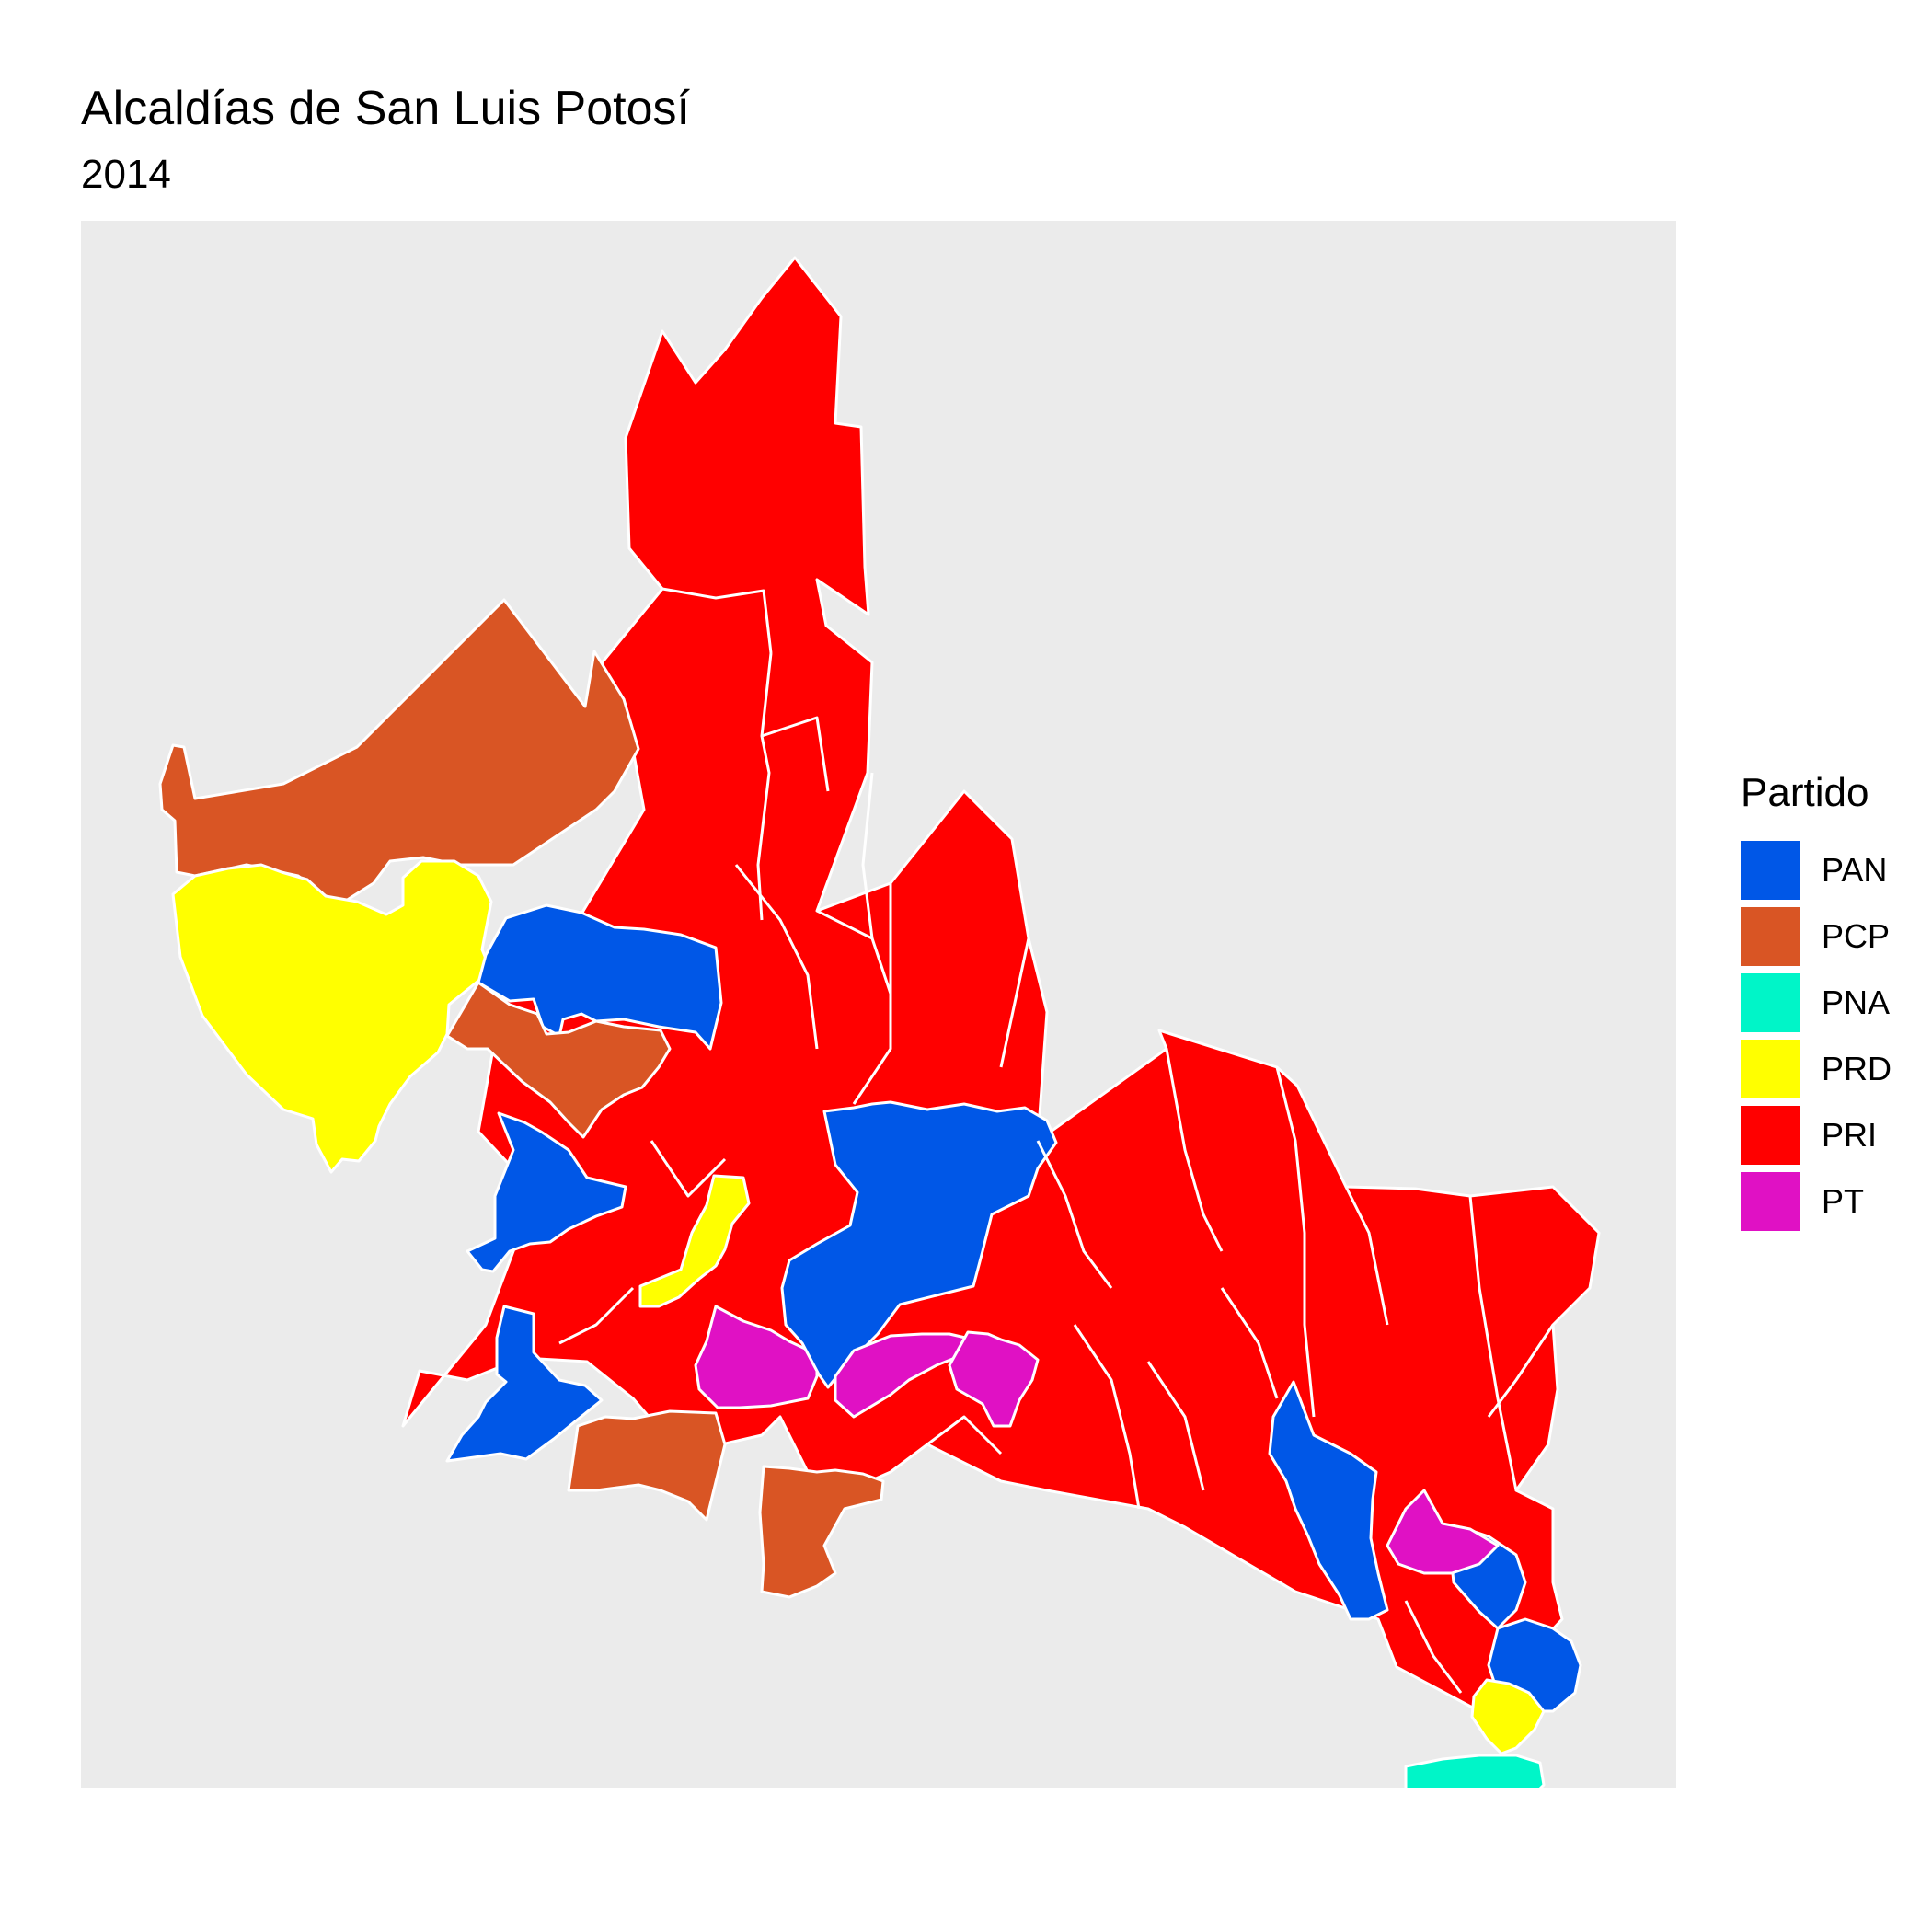  What do you see at coordinates (1805, 792) in the screenshot?
I see `legend-title: Partido` at bounding box center [1805, 792].